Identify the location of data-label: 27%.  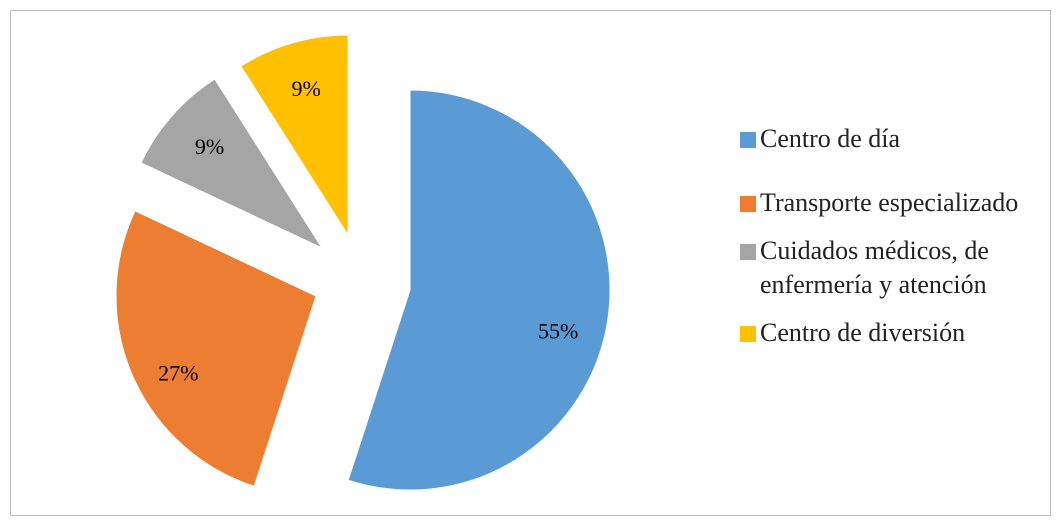
(178, 373).